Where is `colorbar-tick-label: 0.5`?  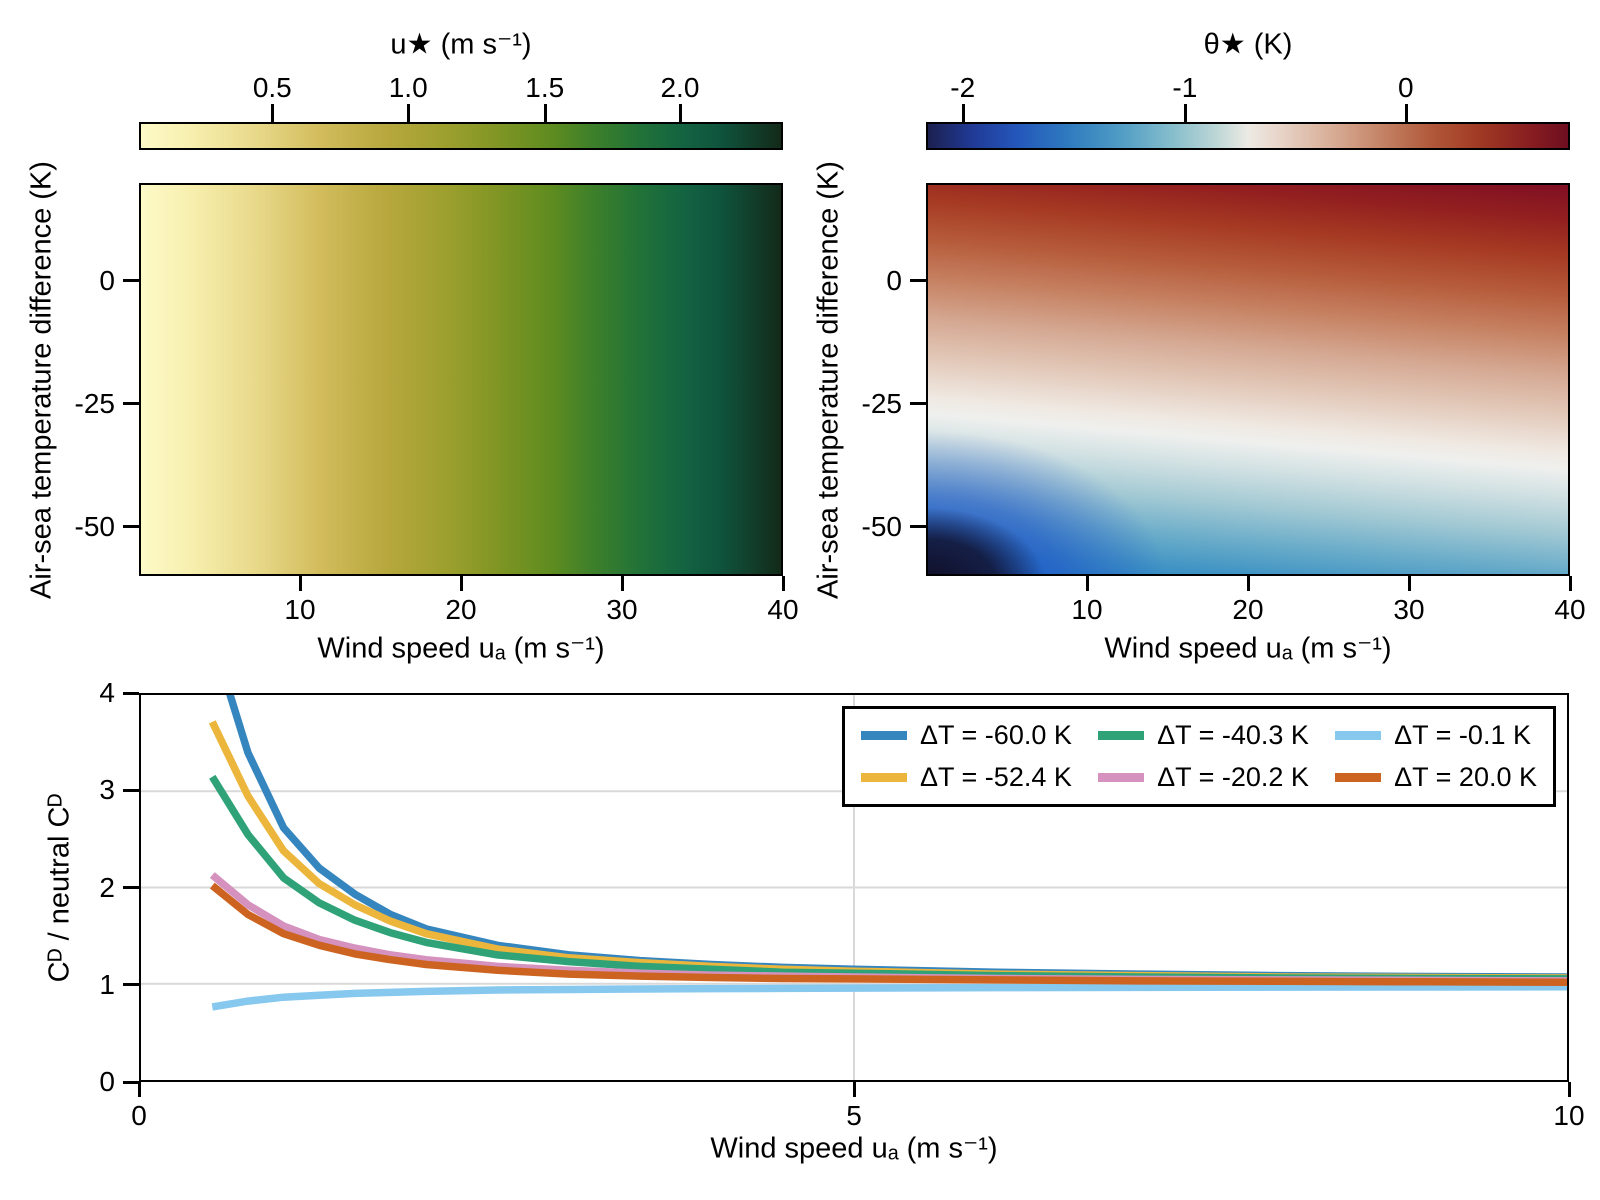
colorbar-tick-label: 0.5 is located at coordinates (272, 87).